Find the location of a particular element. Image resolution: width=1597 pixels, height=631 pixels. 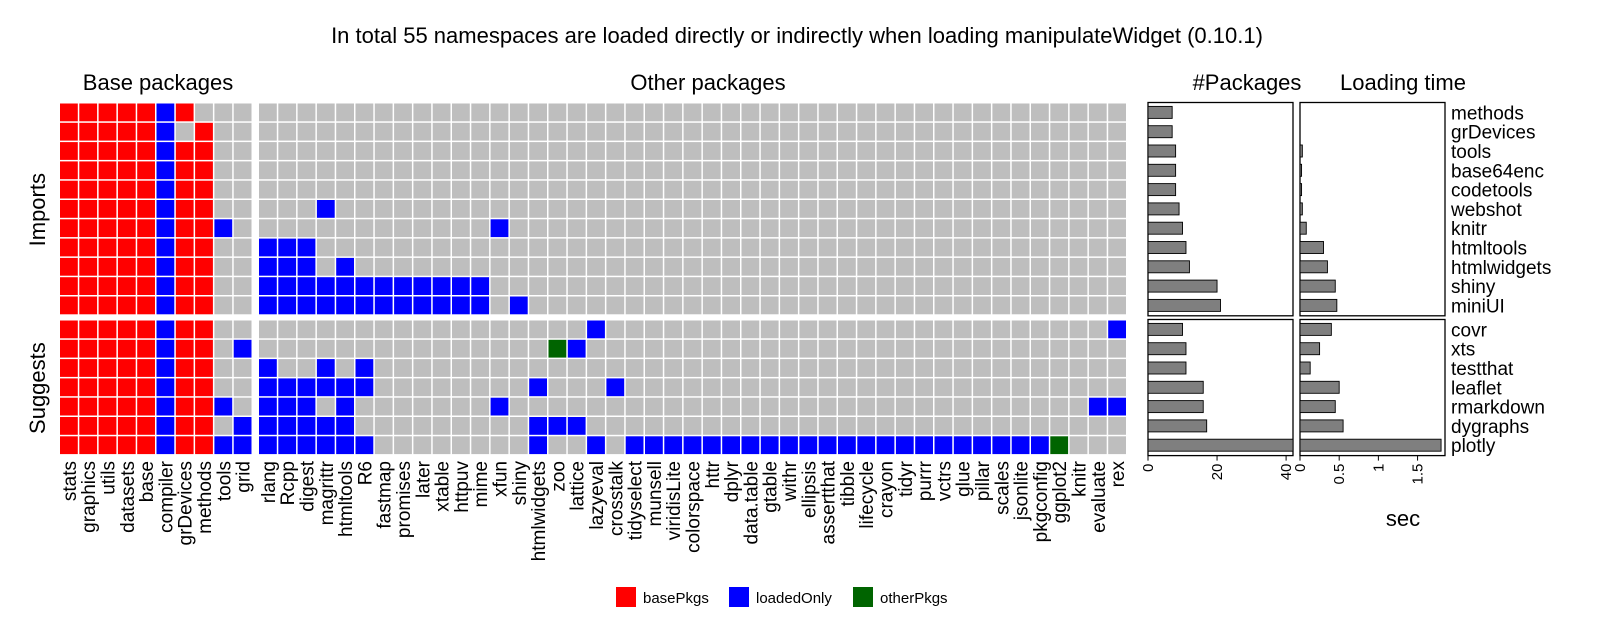

cell-xts-htmlwidgets is located at coordinates (538, 348).